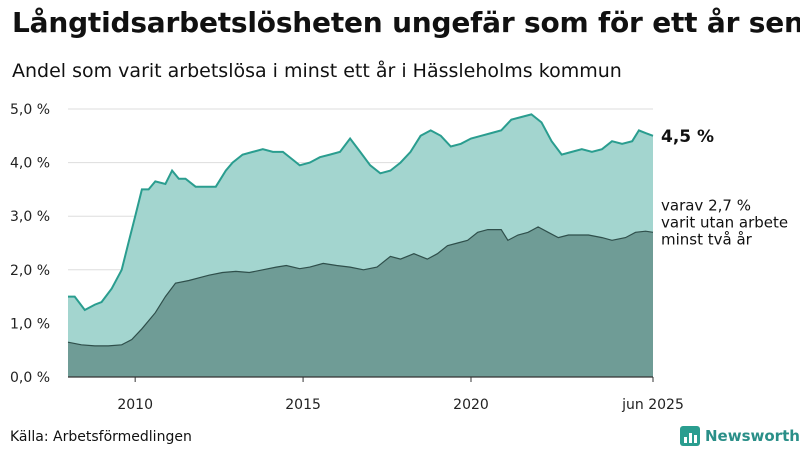 The height and width of the screenshot is (450, 800). I want to click on y-tick-label: 2,0 %, so click(30, 271).